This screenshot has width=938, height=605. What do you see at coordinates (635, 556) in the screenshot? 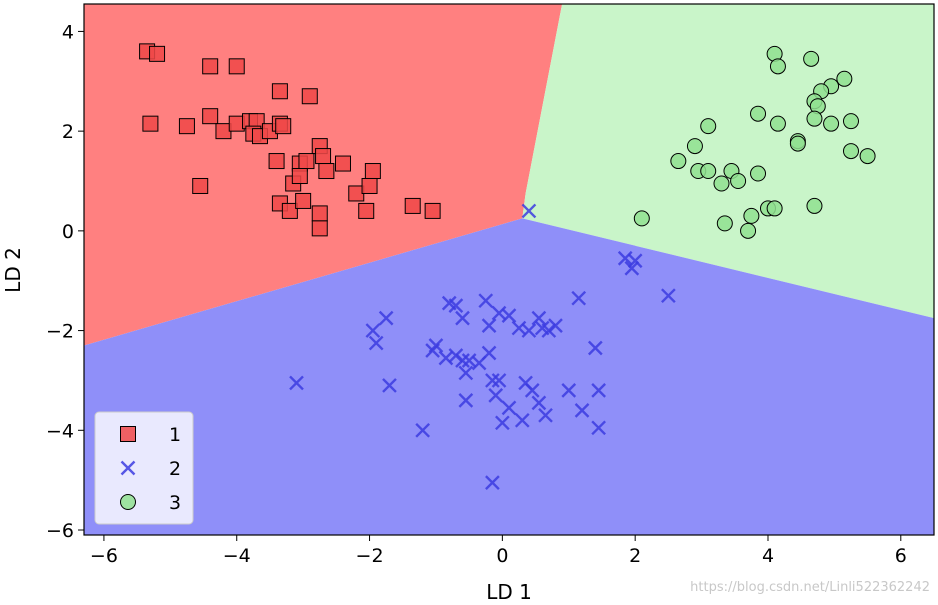
I see `x-tick-label: 2` at bounding box center [635, 556].